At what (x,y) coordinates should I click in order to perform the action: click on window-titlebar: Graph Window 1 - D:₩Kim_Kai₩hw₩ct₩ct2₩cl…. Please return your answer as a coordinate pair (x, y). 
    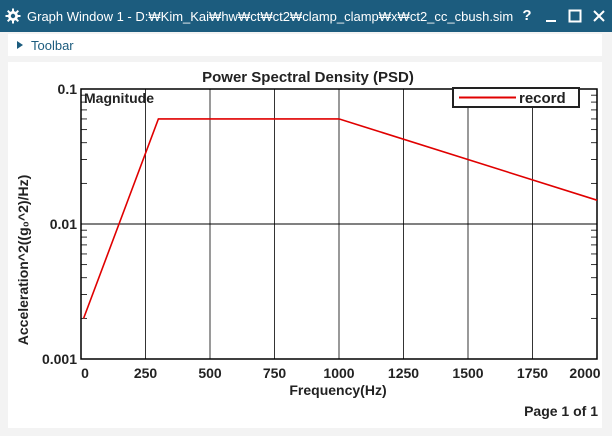
    Looking at the image, I should click on (306, 16).